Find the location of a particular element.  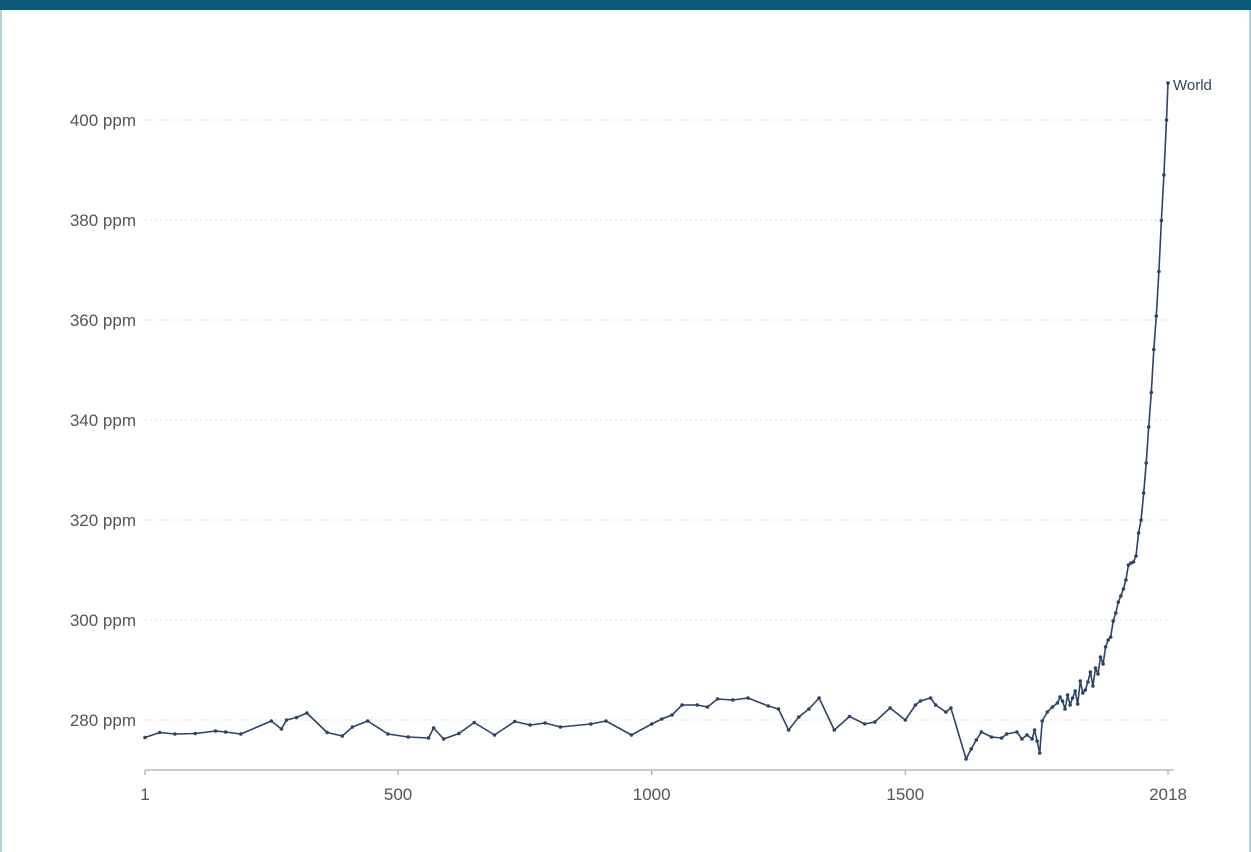

x-tick-label: 1500 is located at coordinates (905, 794).